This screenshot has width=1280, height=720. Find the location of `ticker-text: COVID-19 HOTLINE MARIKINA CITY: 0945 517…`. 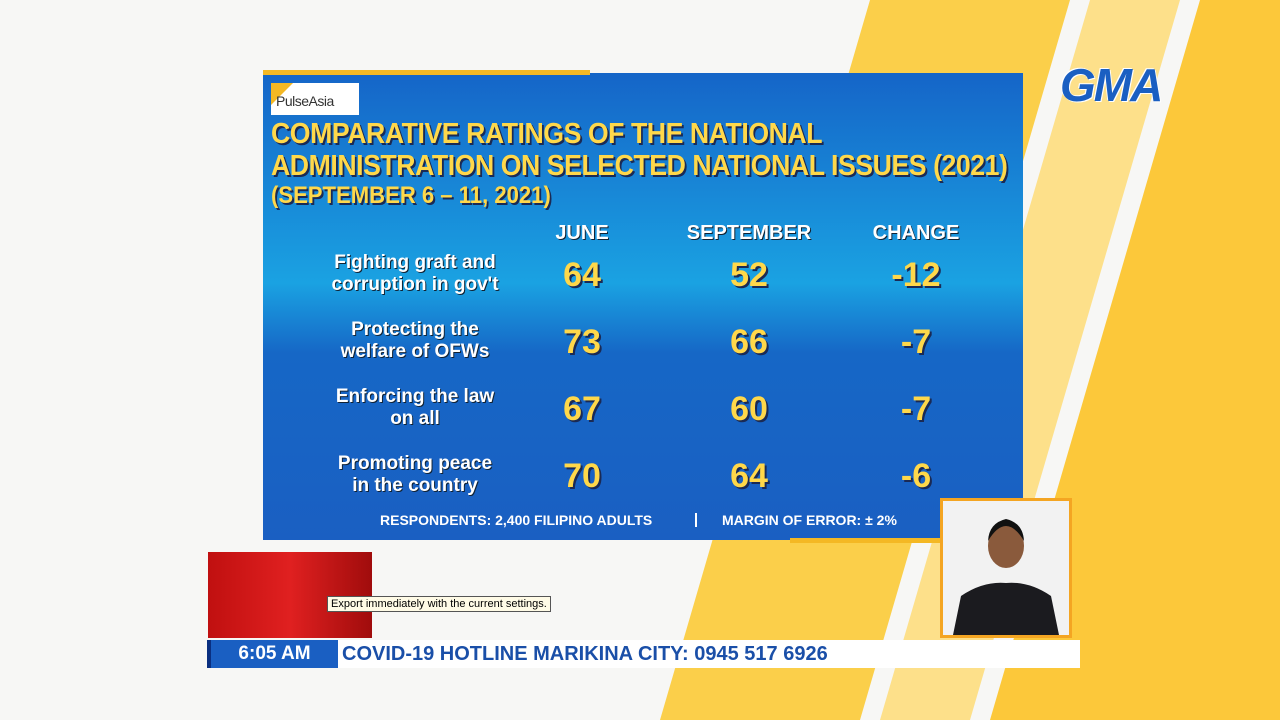

ticker-text: COVID-19 HOTLINE MARIKINA CITY: 0945 517… is located at coordinates (585, 654).